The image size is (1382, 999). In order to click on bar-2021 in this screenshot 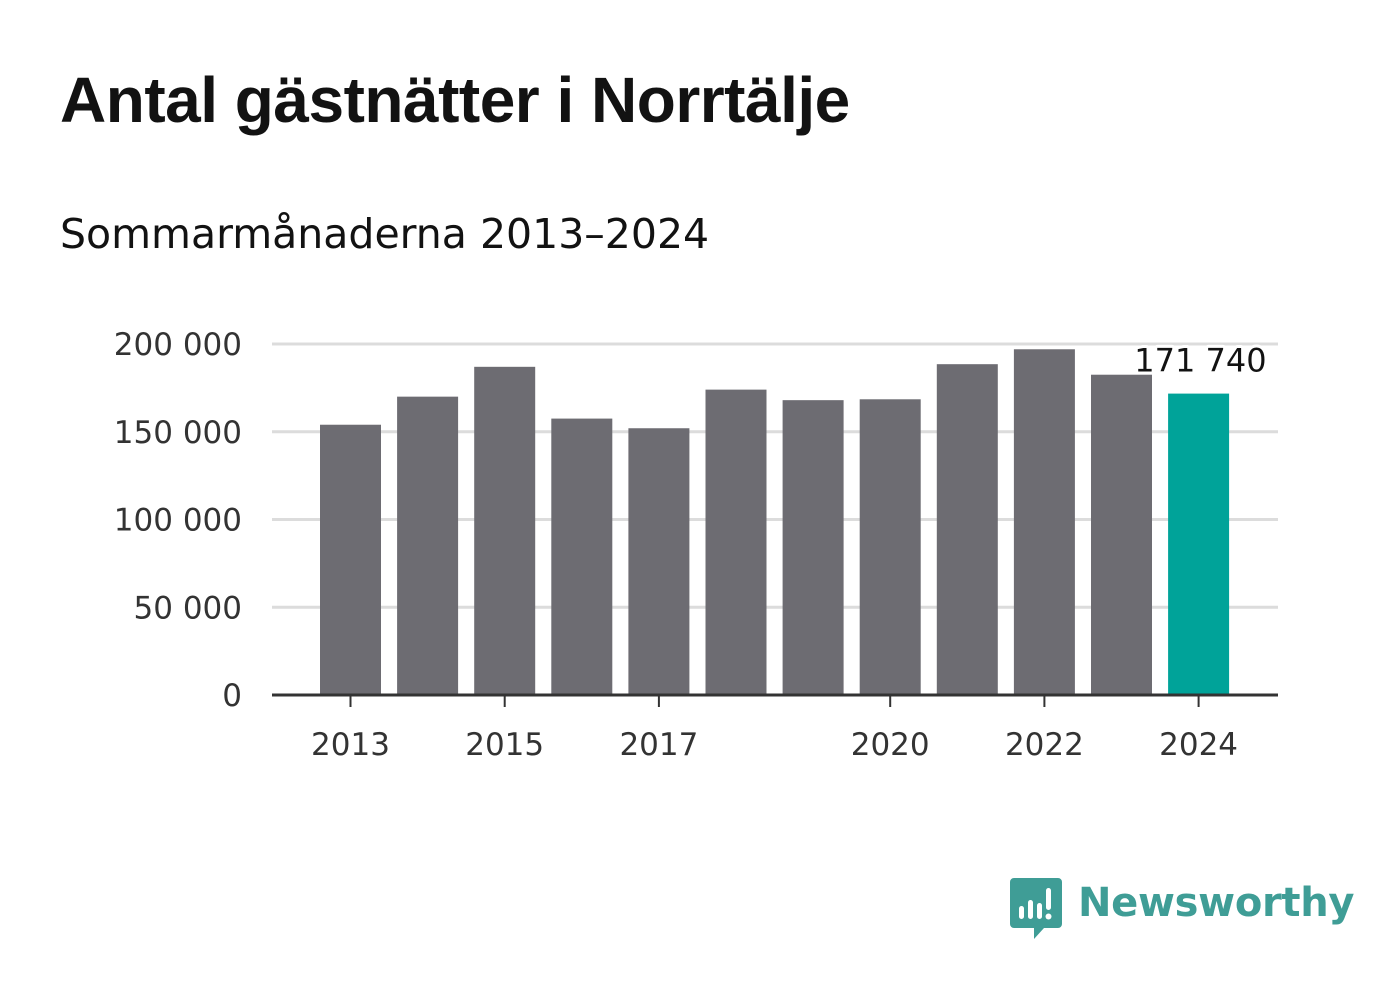, I will do `click(967, 529)`.